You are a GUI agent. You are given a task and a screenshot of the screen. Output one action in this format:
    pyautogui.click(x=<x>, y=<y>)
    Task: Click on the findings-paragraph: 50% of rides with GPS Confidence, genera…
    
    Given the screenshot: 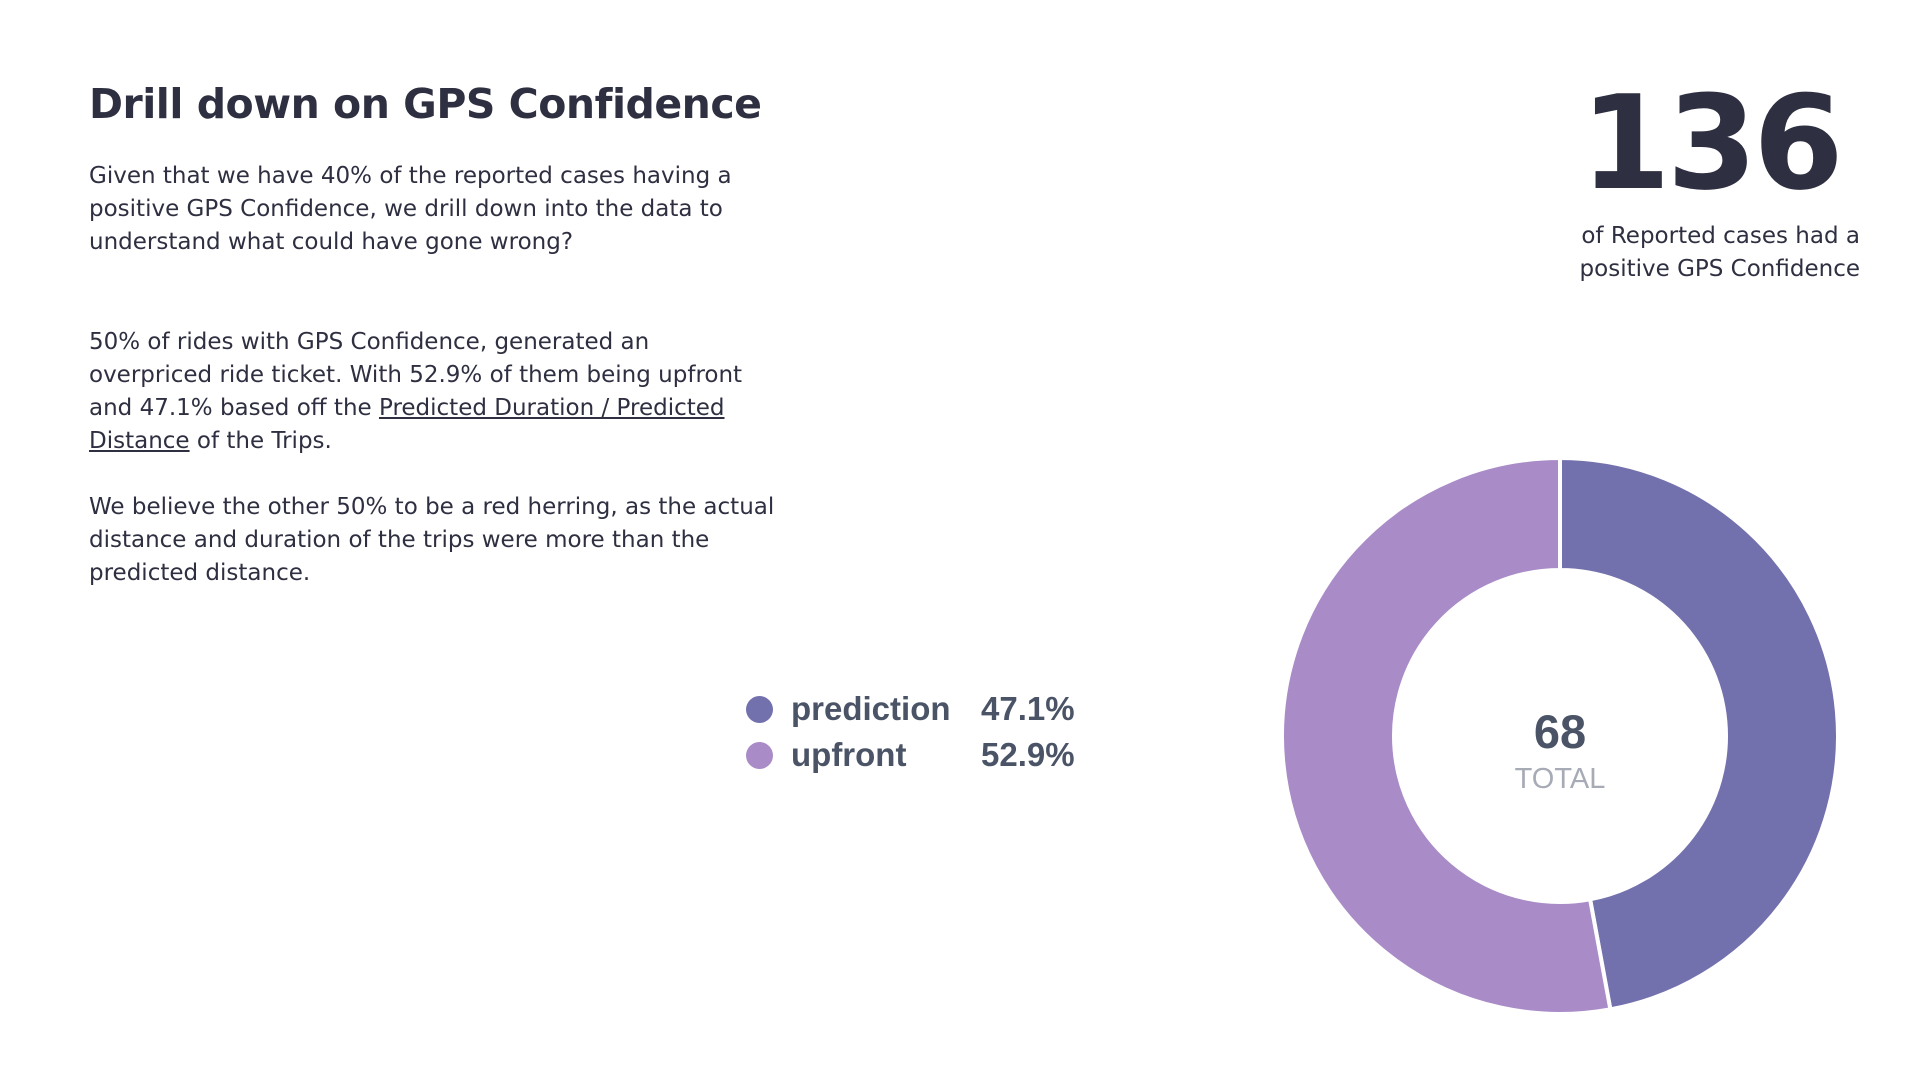 What is the action you would take?
    pyautogui.click(x=429, y=392)
    